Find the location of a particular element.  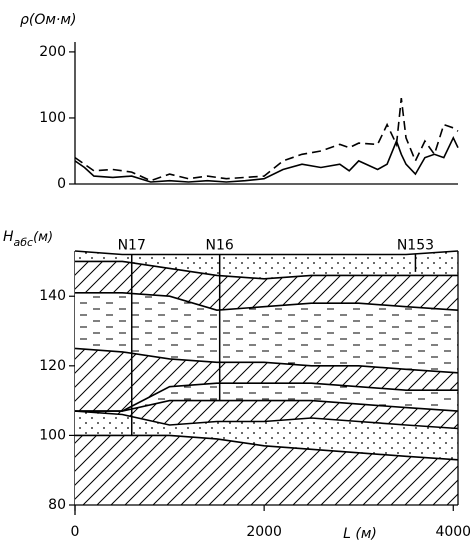

y-axis-label: Hабс(м) is located at coordinates (28, 239).